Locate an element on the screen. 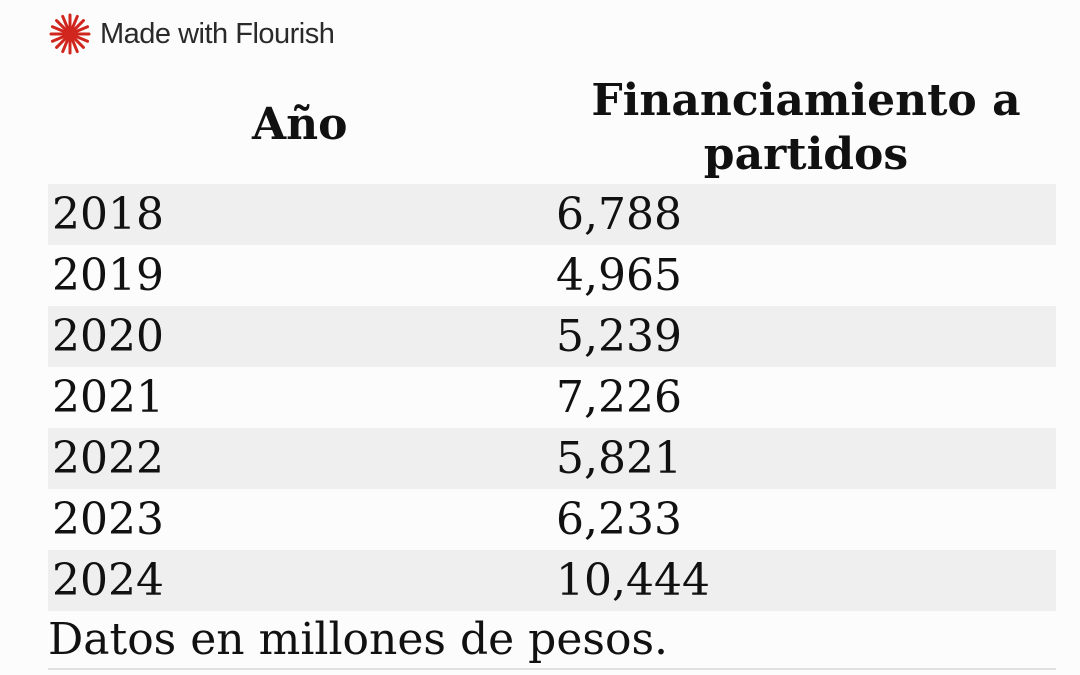 This screenshot has height=675, width=1080. cell-year: 2020 is located at coordinates (108, 336).